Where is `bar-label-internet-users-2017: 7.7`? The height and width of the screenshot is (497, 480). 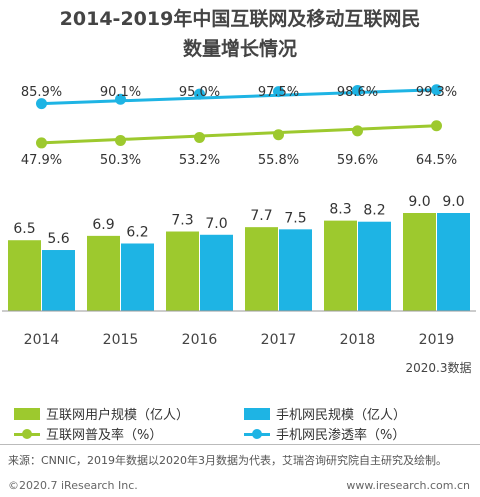
bar-label-internet-users-2017: 7.7 is located at coordinates (261, 216).